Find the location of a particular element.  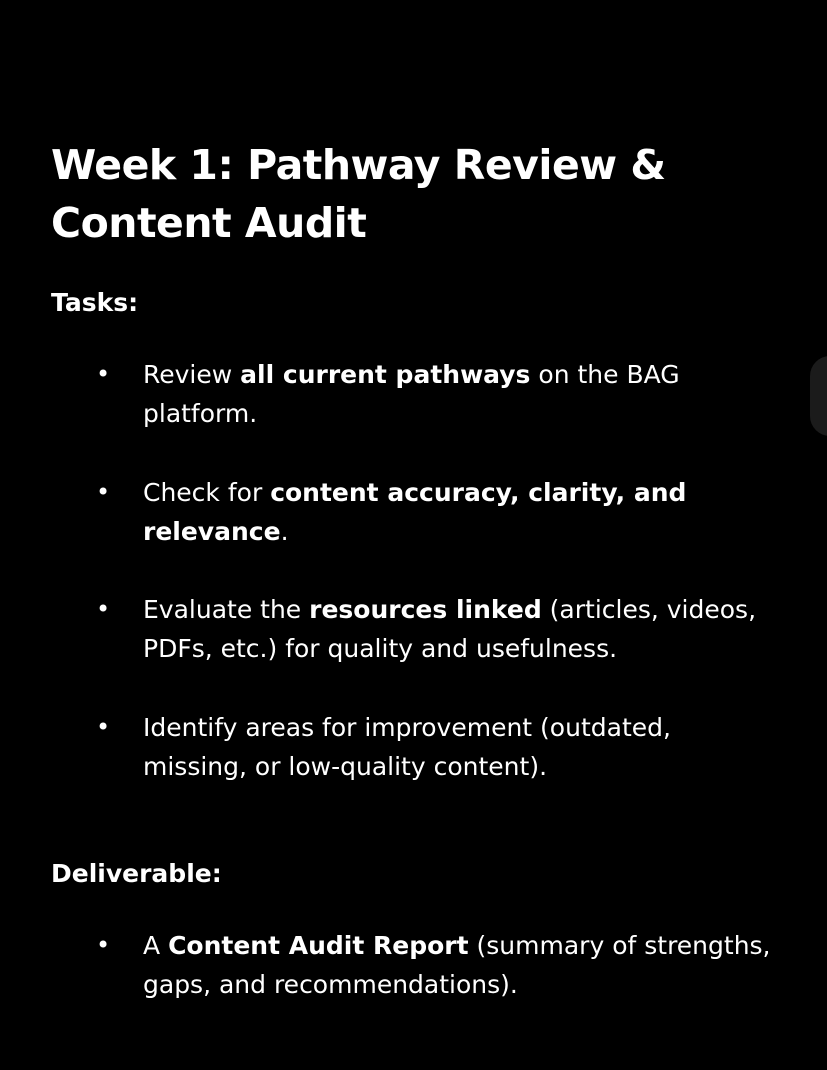

bold-text-run: content accuracy, clarity, and relevance is located at coordinates (415, 512).